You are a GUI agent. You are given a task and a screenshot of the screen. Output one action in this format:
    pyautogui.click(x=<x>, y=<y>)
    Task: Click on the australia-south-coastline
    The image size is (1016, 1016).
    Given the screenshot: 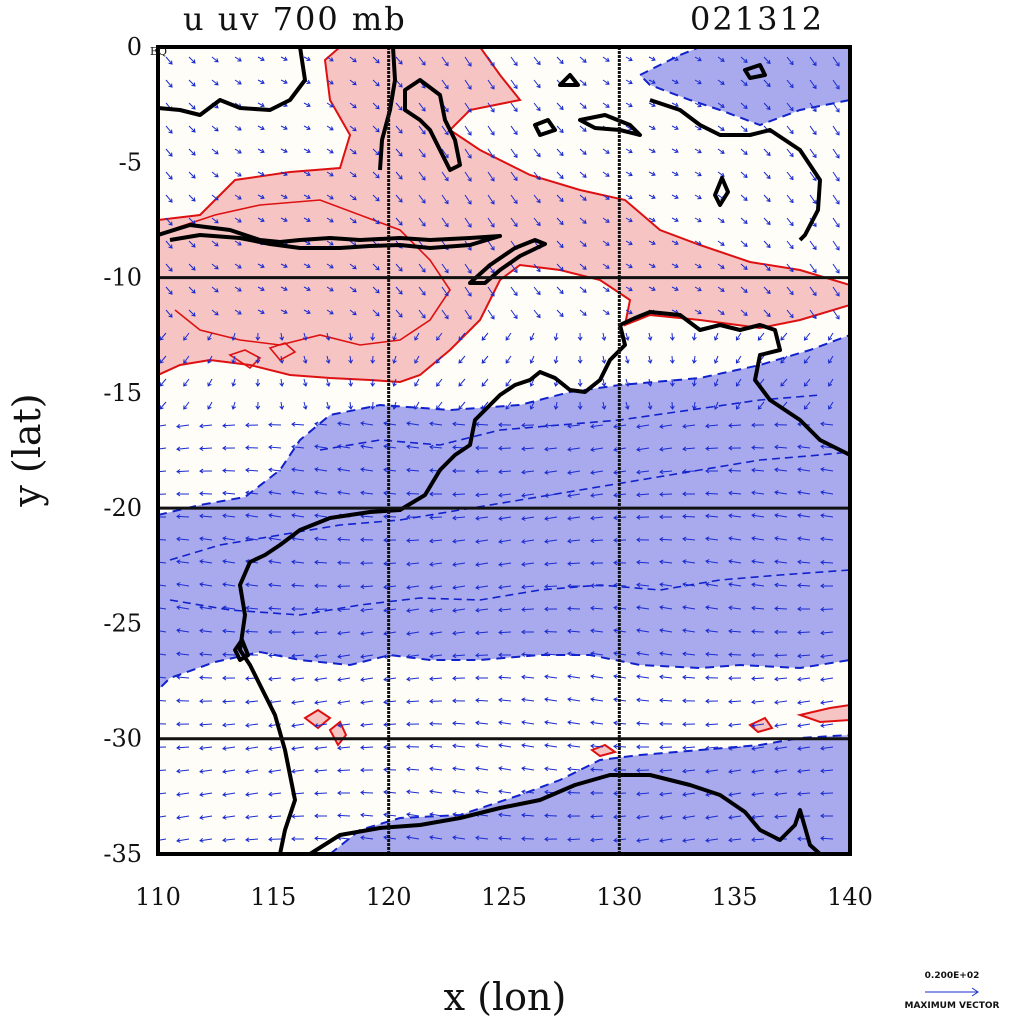 What is the action you would take?
    pyautogui.click(x=565, y=813)
    